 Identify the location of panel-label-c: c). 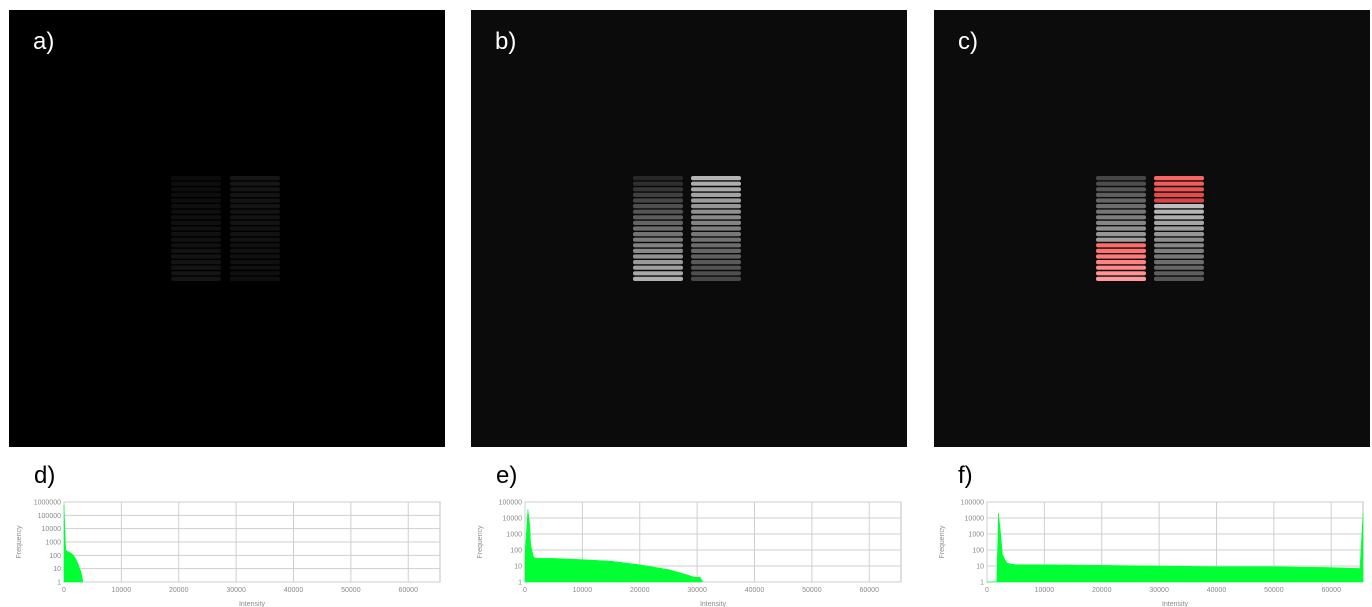
(968, 41).